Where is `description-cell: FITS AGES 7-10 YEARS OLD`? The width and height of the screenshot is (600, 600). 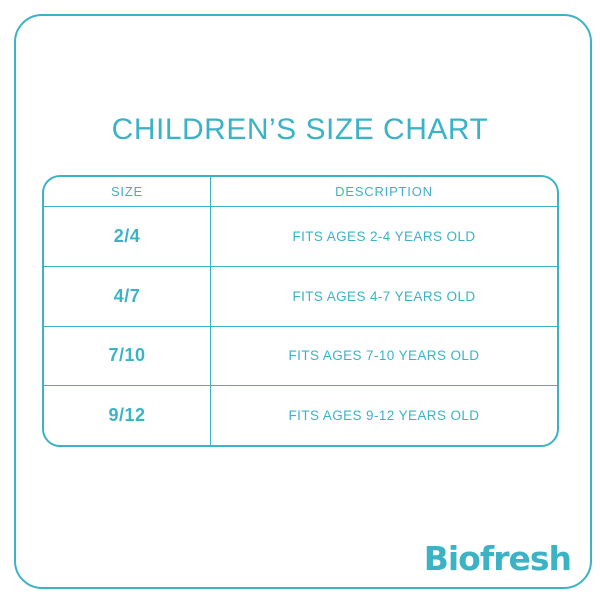
description-cell: FITS AGES 7-10 YEARS OLD is located at coordinates (384, 356).